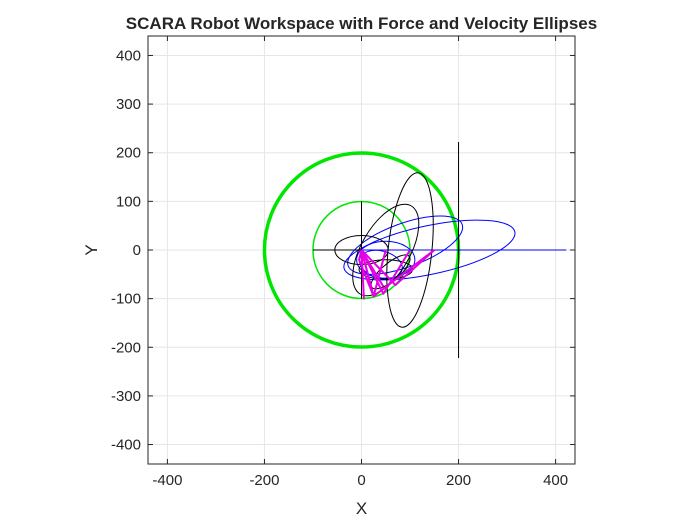 The image size is (700, 525). I want to click on y-tick-label: -100, so click(126, 299).